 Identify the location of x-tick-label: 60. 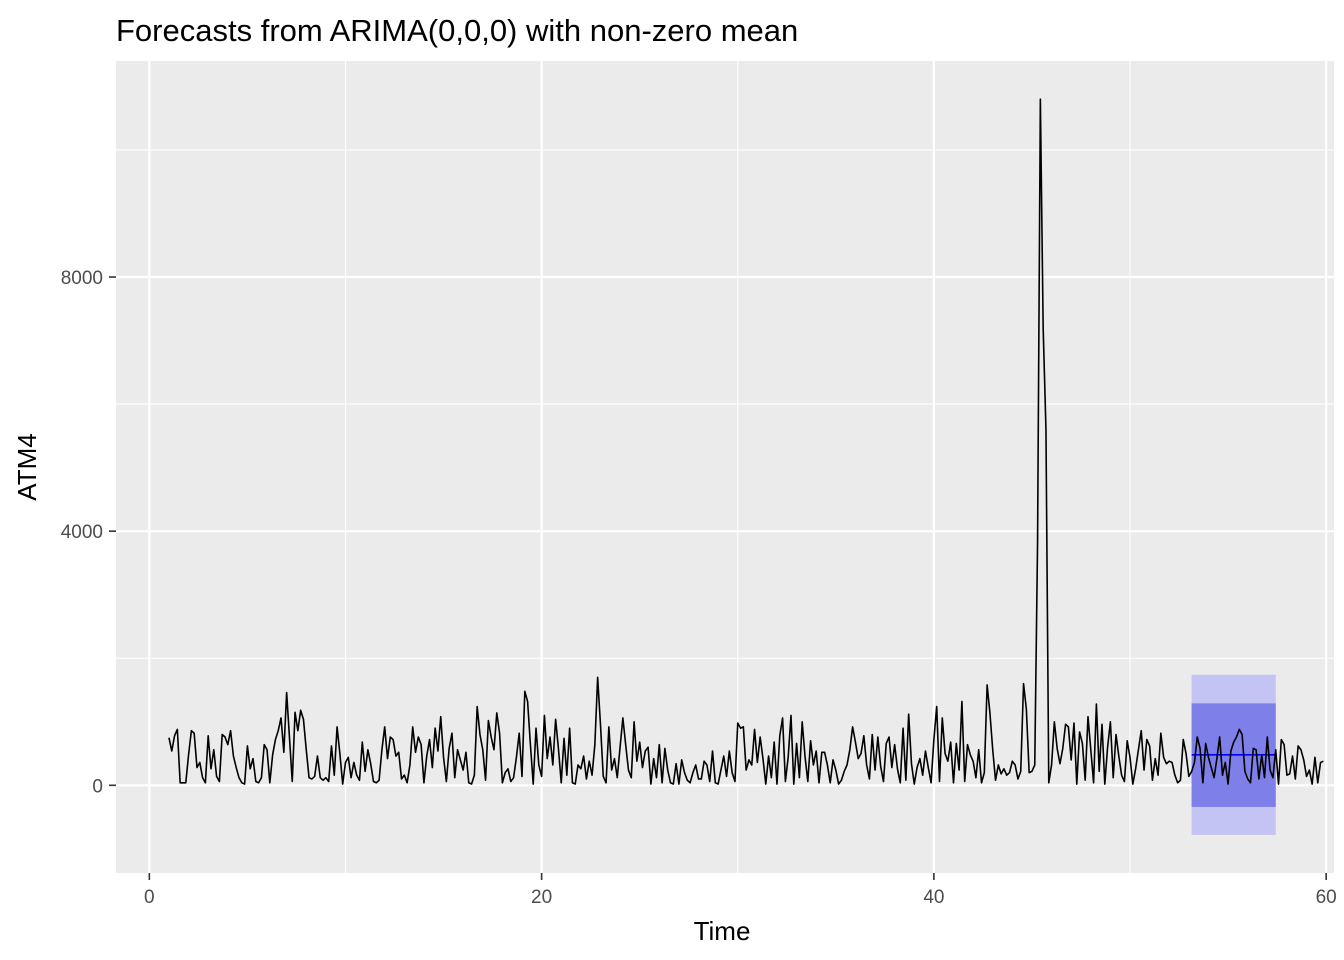
(1326, 897).